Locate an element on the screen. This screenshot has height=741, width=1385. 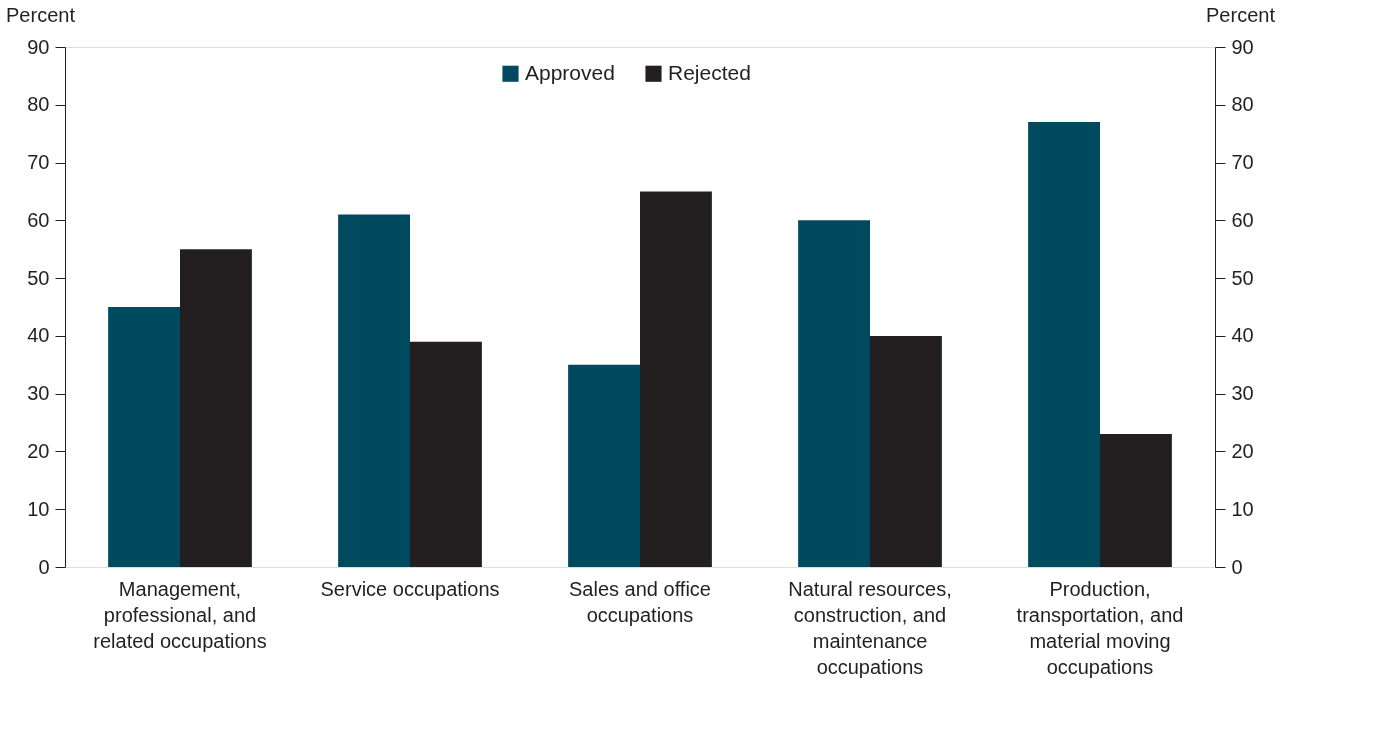
y2-tick-label: 70 is located at coordinates (1242, 162).